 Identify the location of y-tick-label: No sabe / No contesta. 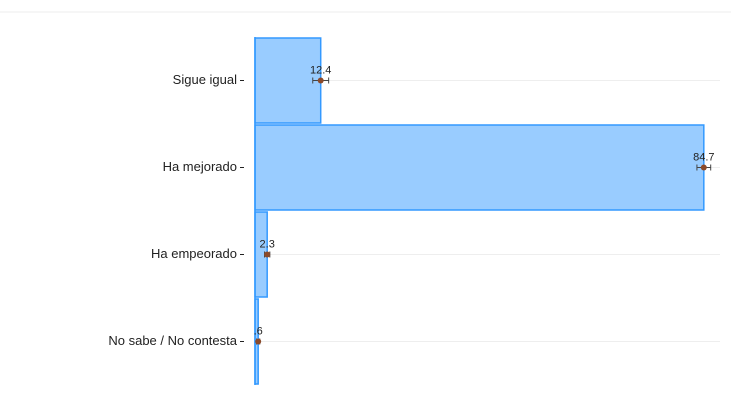
(172, 340).